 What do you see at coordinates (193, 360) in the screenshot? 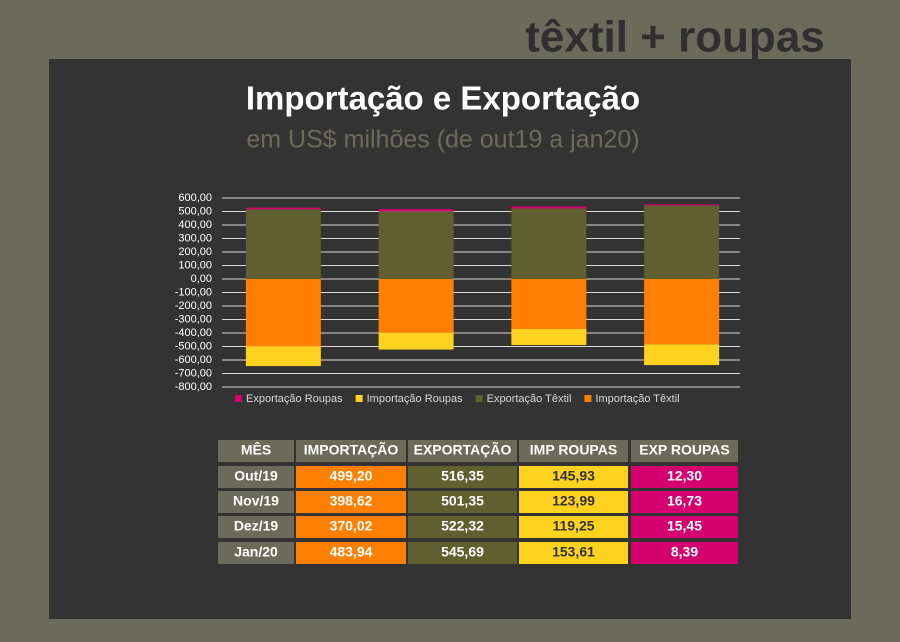
I see `y-tick-label: -600,00` at bounding box center [193, 360].